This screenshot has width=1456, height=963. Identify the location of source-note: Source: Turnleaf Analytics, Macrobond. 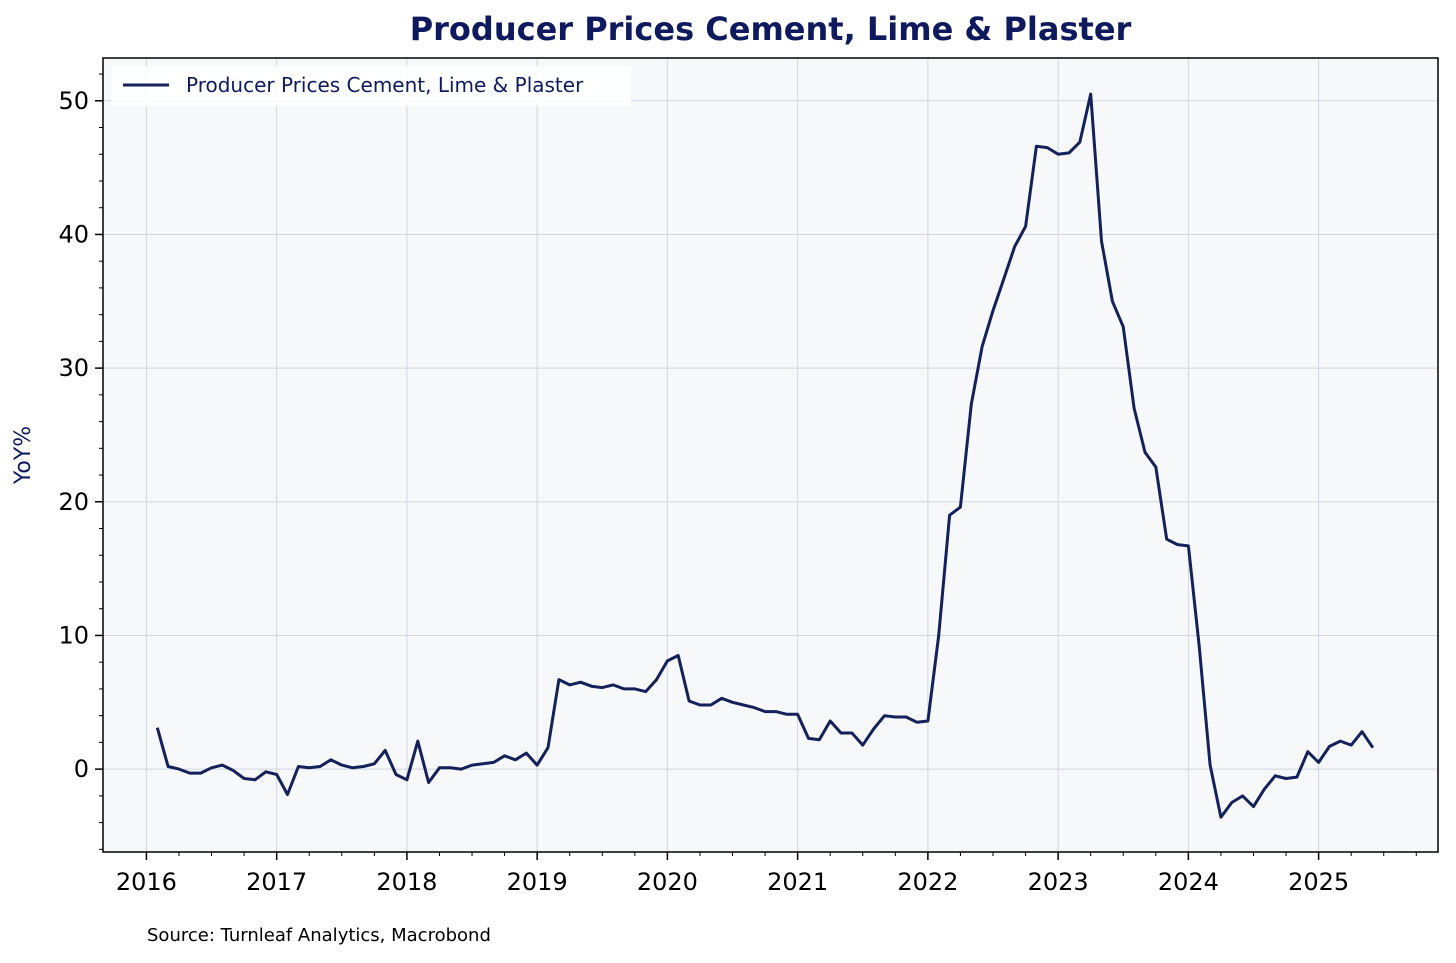
(319, 935).